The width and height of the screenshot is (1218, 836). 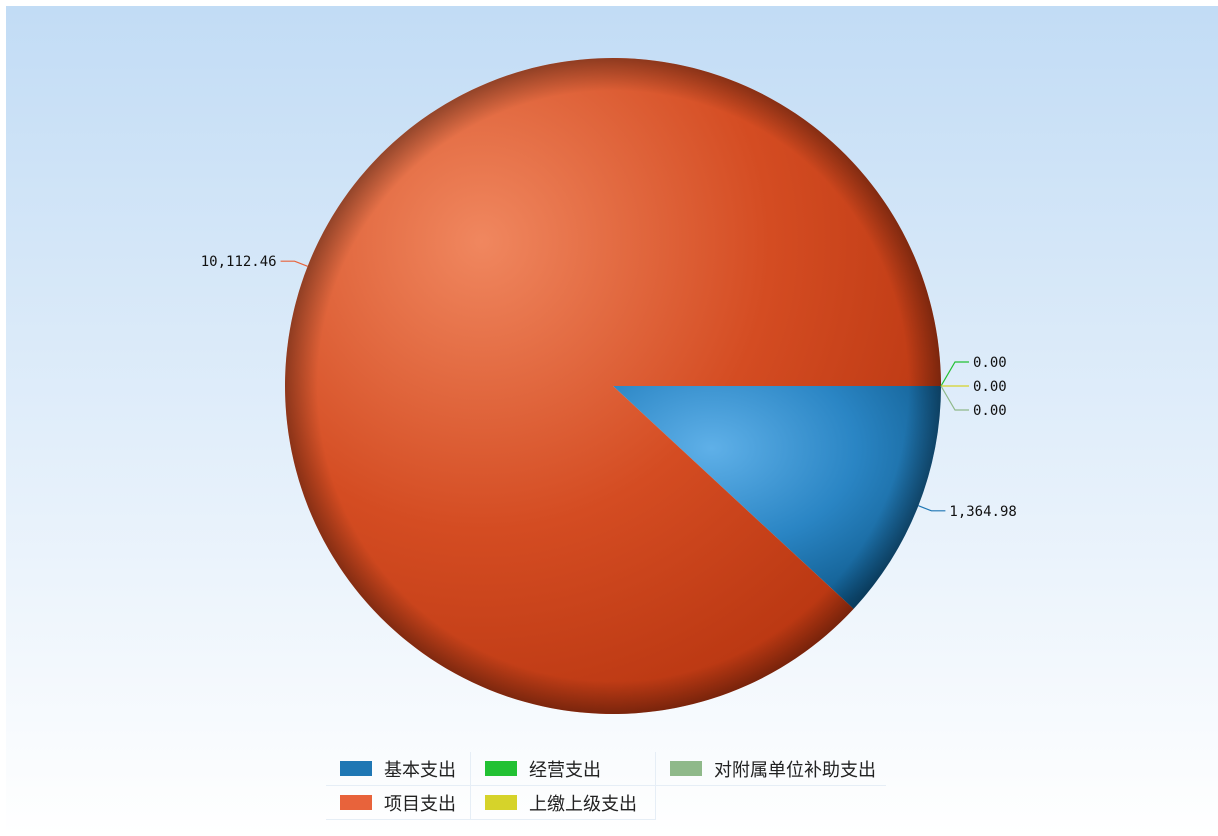 I want to click on legend-label: 对附属单位补助支出, so click(x=795, y=770).